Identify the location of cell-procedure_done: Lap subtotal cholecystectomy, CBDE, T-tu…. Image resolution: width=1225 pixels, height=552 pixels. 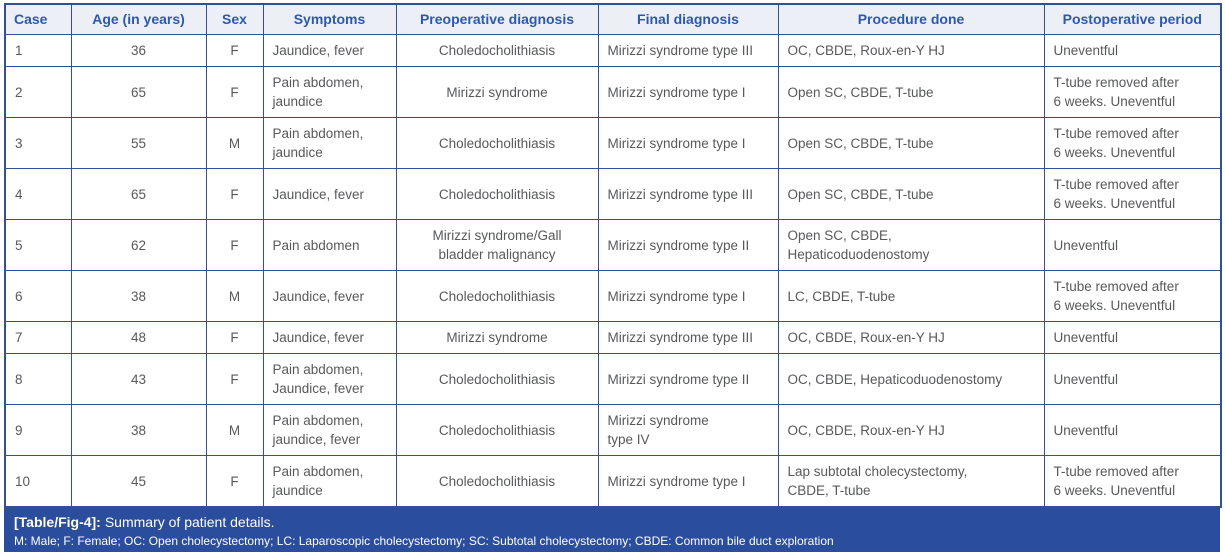
(911, 481).